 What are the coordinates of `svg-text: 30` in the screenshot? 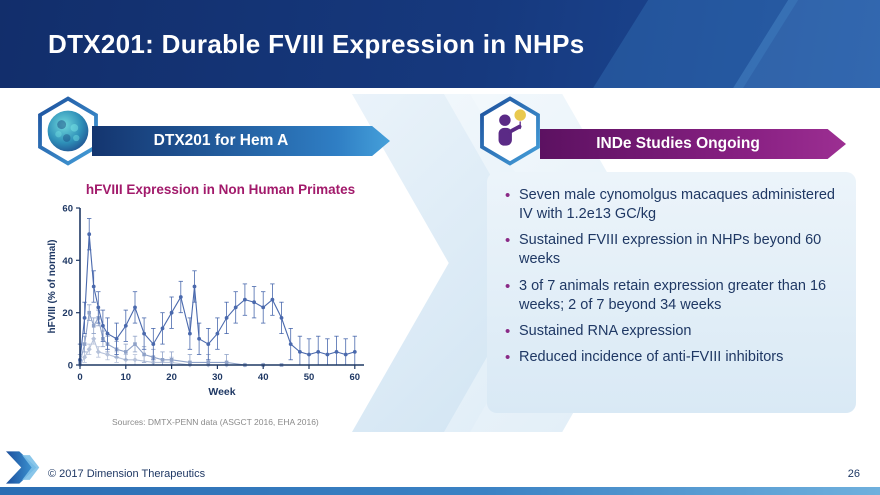 It's located at (217, 377).